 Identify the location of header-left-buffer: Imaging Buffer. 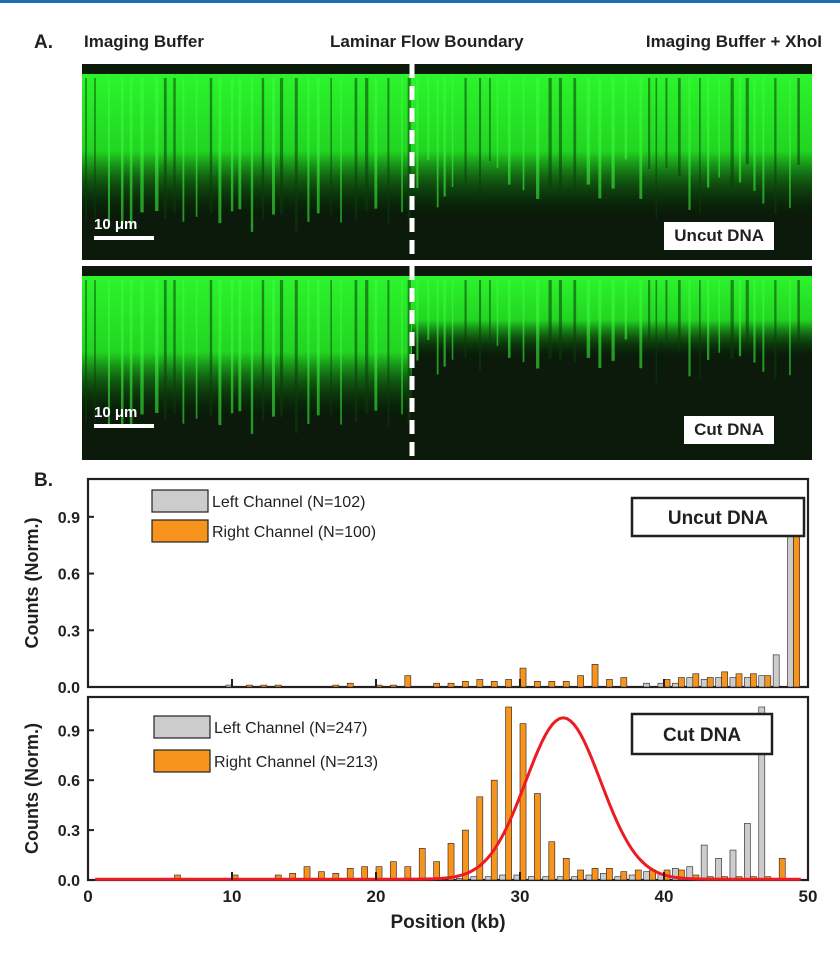
(144, 41).